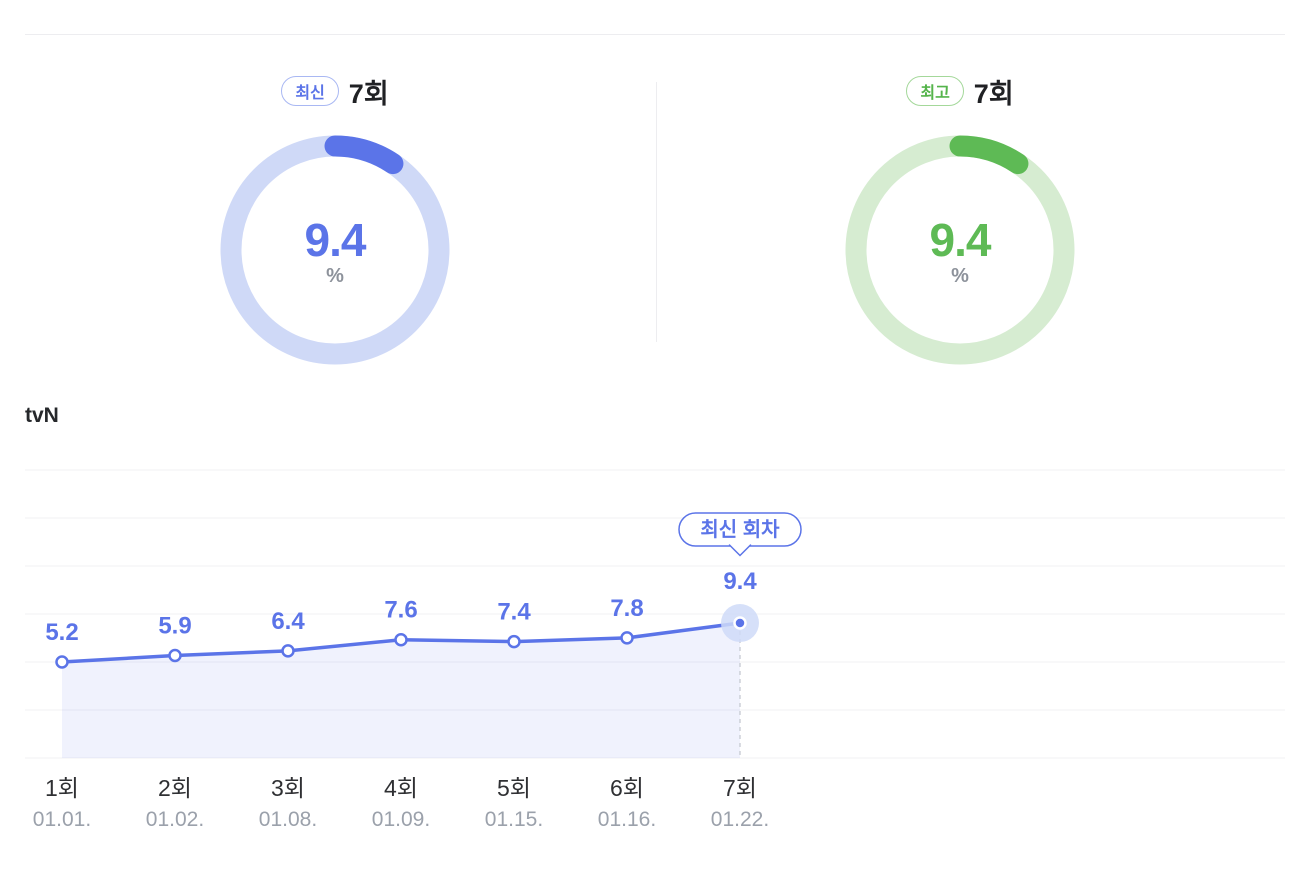 The height and width of the screenshot is (878, 1310). What do you see at coordinates (655, 34) in the screenshot?
I see `top-divider` at bounding box center [655, 34].